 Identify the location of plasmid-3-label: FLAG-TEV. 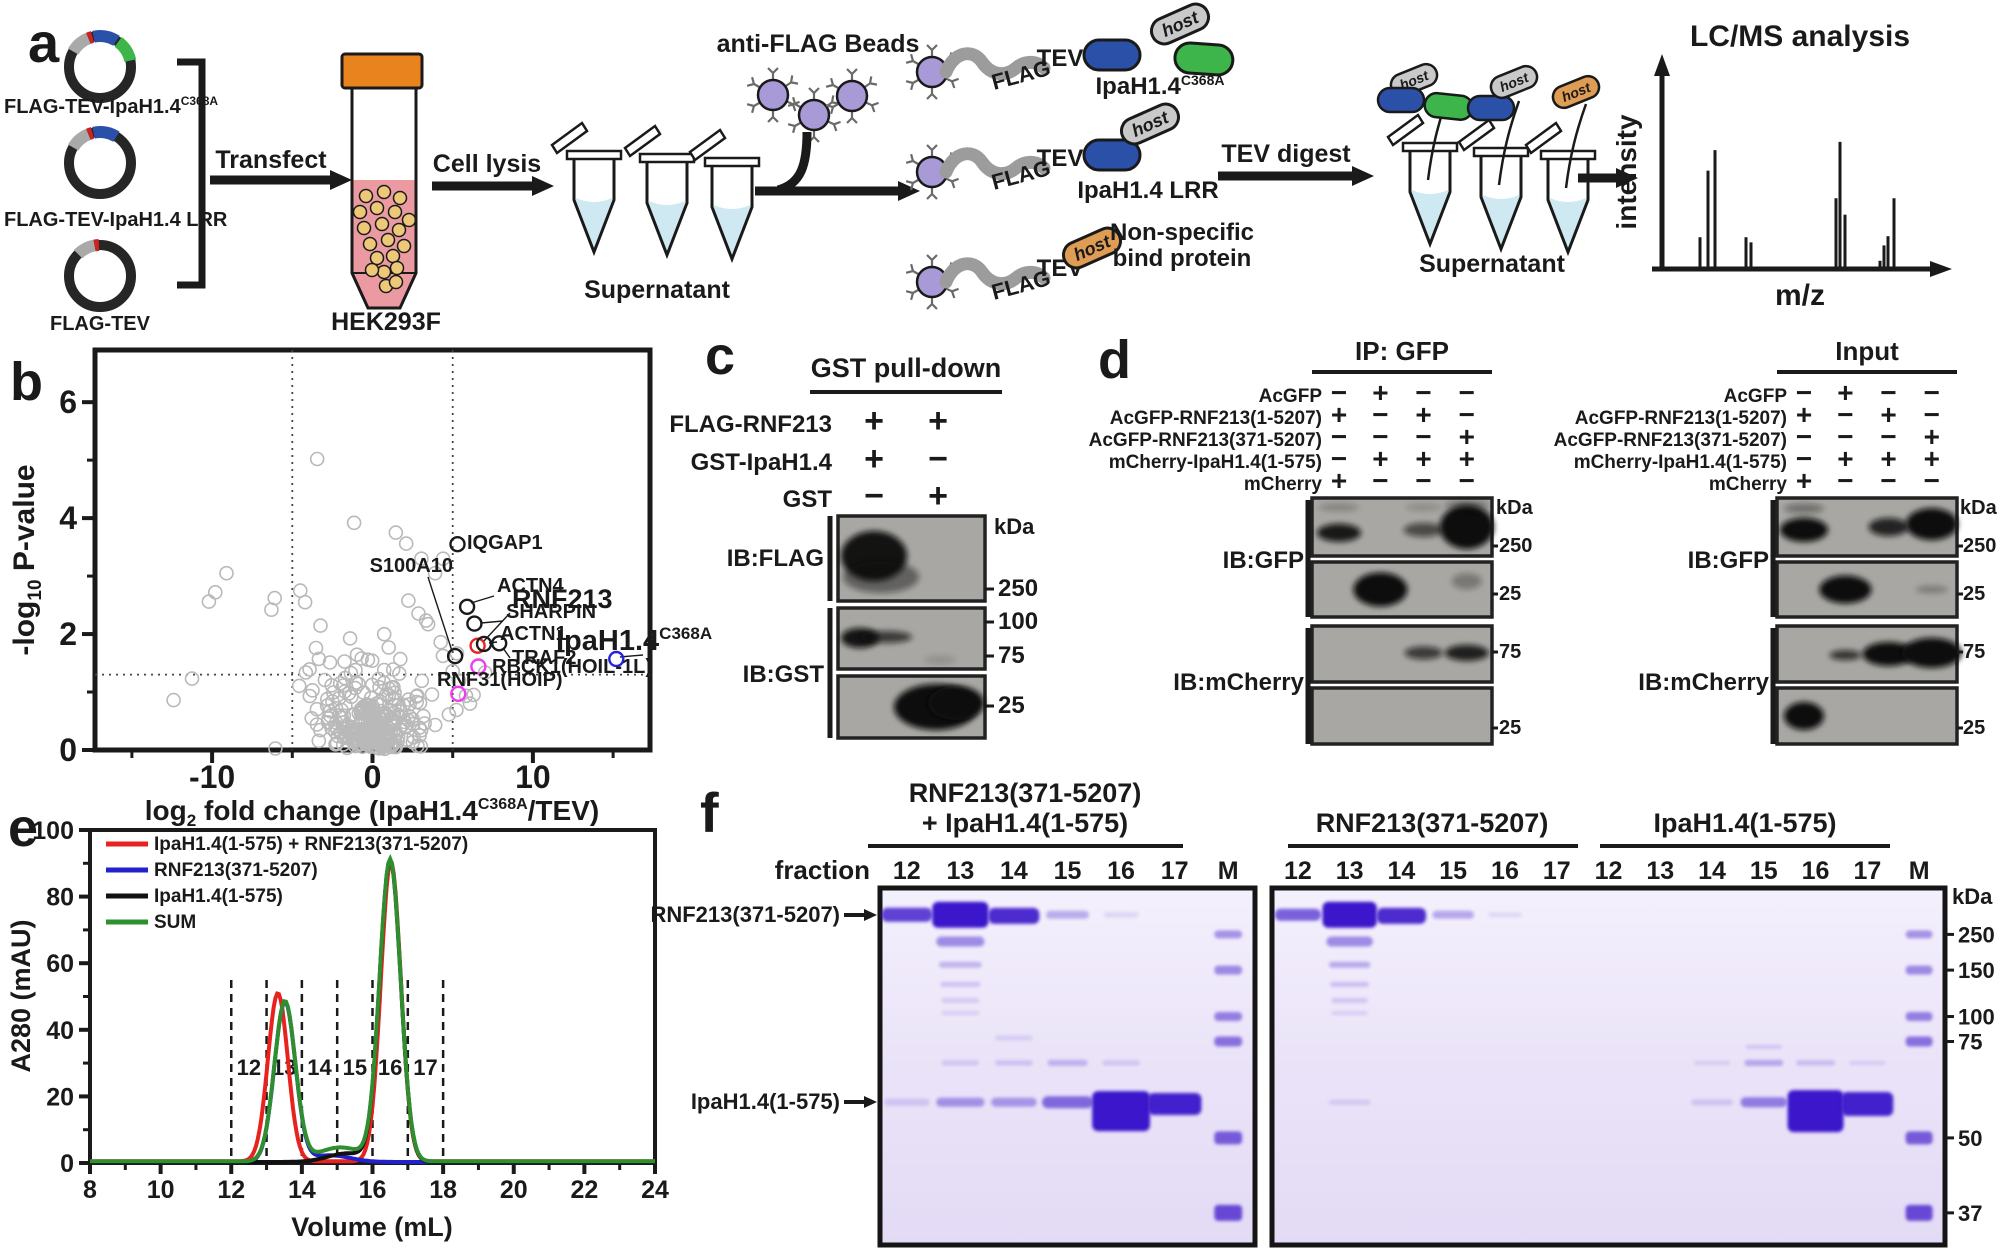
(100, 324).